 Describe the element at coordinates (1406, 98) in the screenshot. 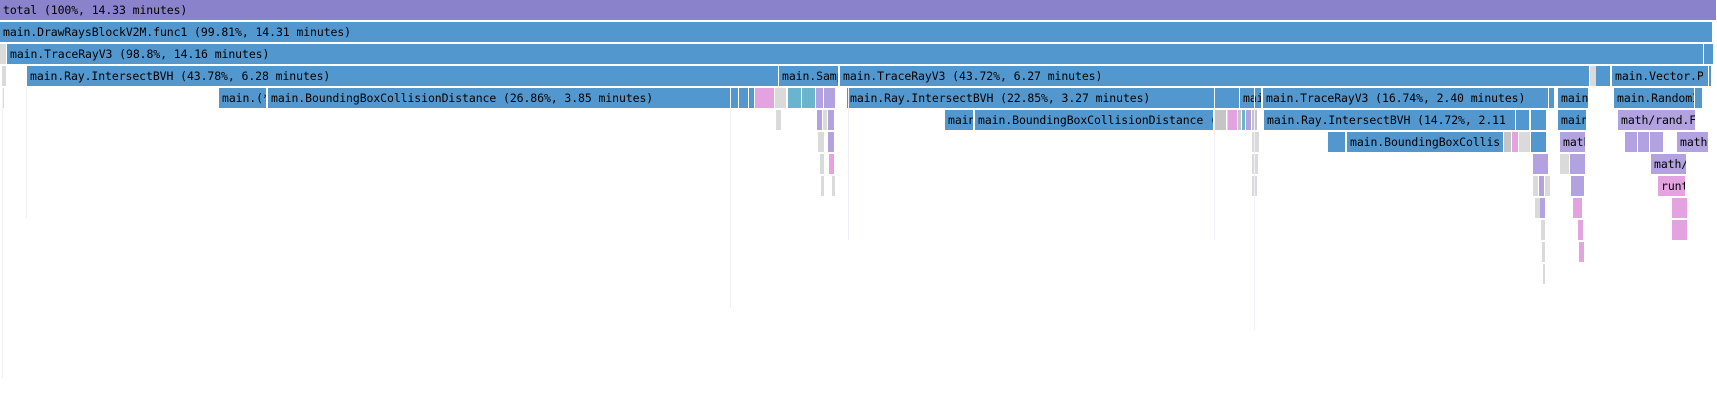

I see `flame-frame: main.TraceRayV3 (16.74%, 2.40 minutes)` at that location.